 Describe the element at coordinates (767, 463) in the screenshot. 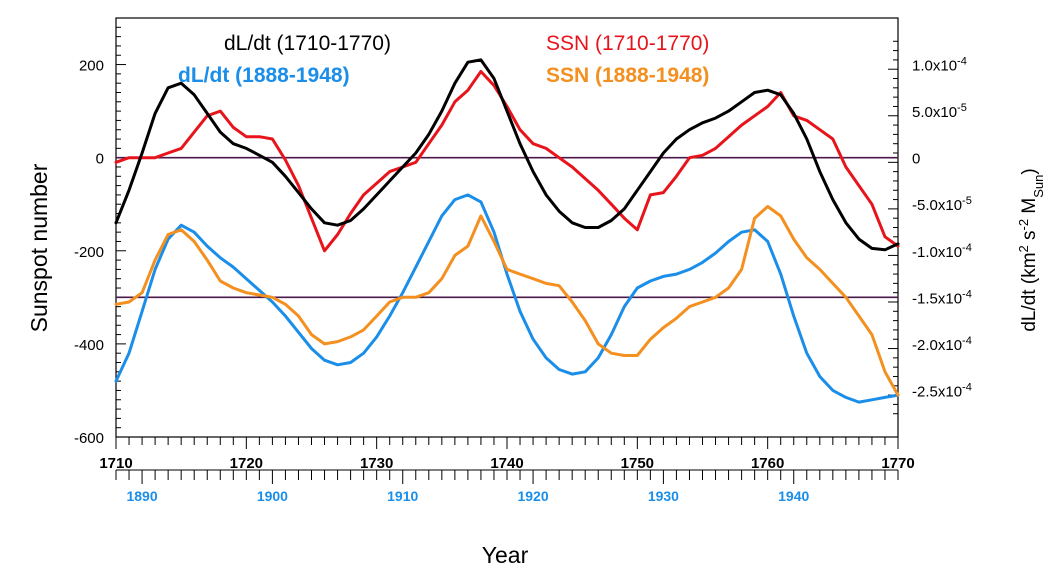

I see `top-x-tick-label: 1760` at that location.